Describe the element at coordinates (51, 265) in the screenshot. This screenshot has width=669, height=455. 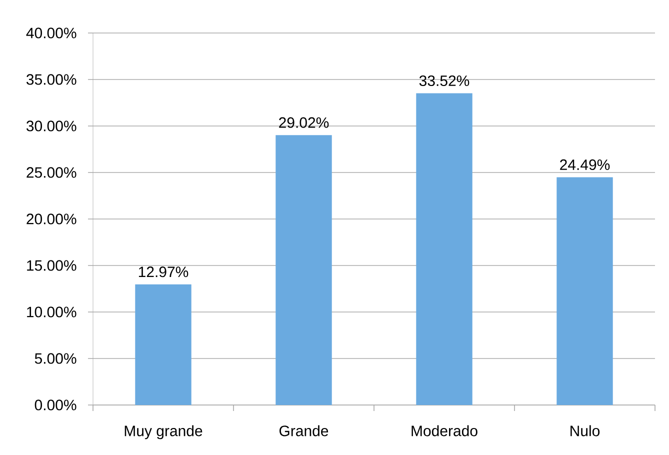
I see `y-tick-label: 15.00%` at that location.